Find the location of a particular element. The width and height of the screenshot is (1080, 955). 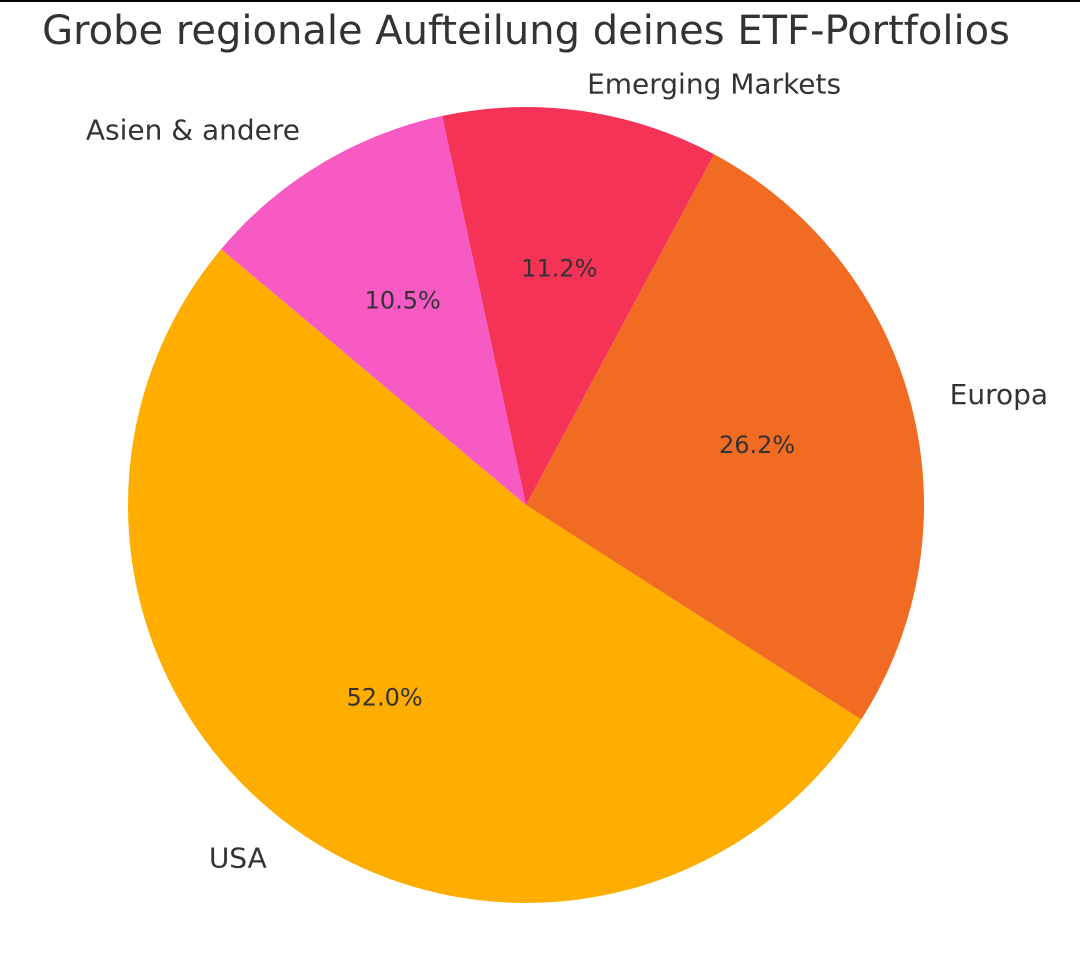

percent-label: 11.2% is located at coordinates (559, 269).